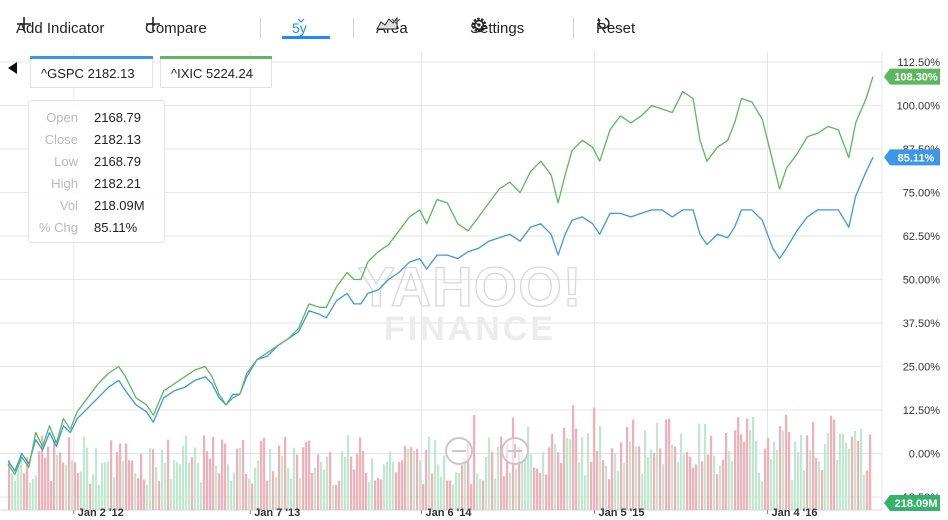 The width and height of the screenshot is (948, 520). I want to click on ohlc-row-close: Close 2182.13, so click(97, 143).